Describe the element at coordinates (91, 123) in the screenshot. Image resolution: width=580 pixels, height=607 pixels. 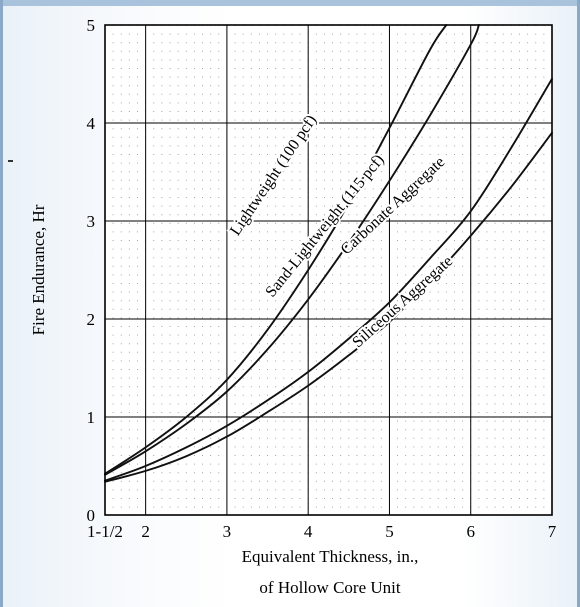
I see `y-tick-label: 4` at that location.